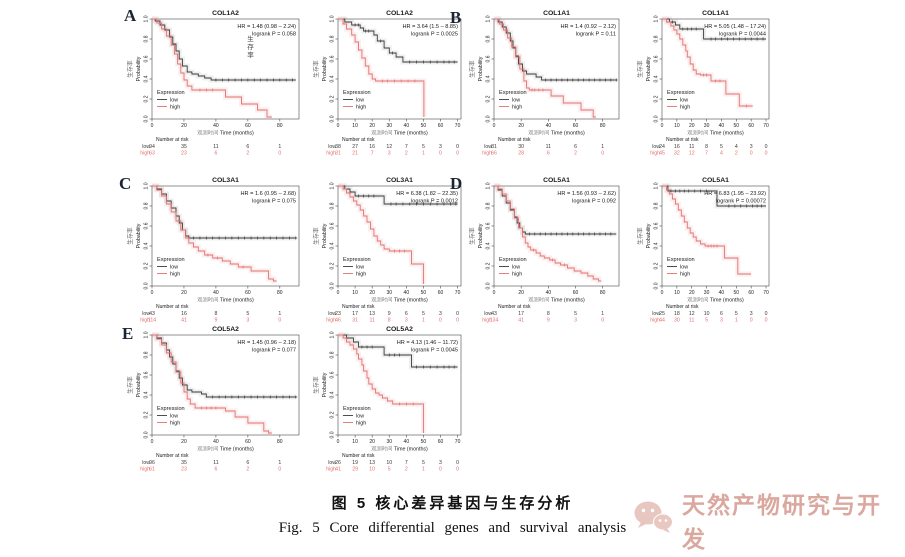  What do you see at coordinates (721, 154) in the screenshot?
I see `svg-text: 4` at bounding box center [721, 154].